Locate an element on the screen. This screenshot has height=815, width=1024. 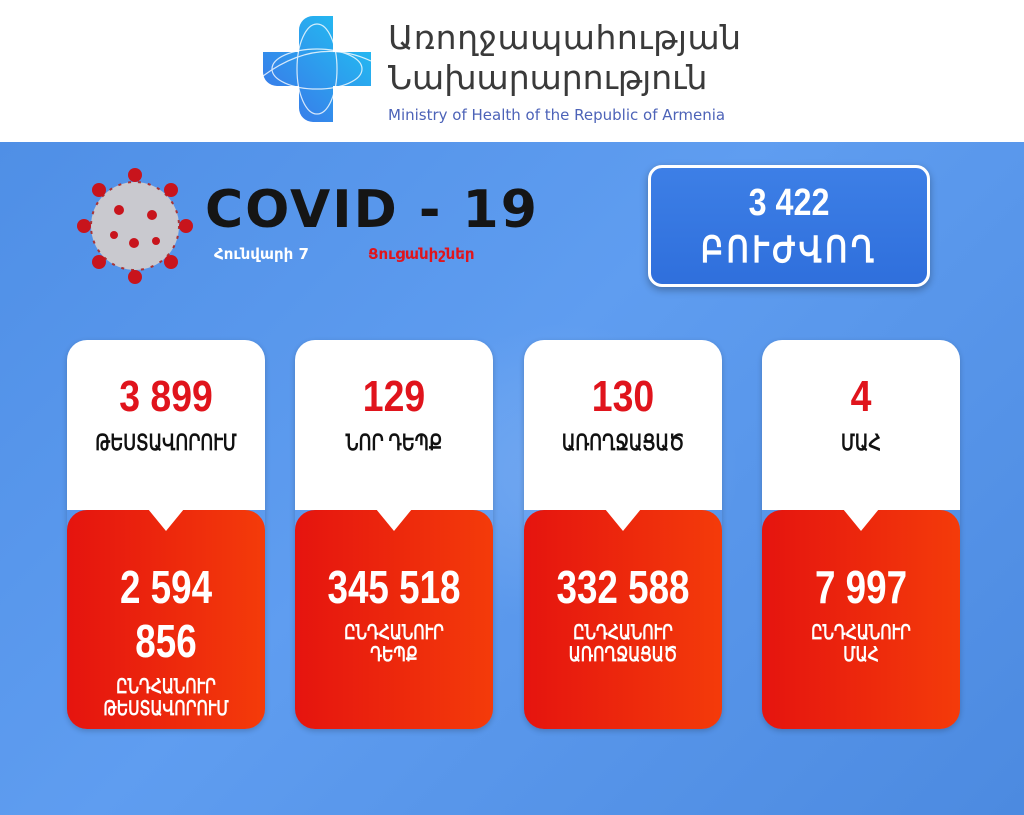
total-label-line2: ԴԵՊՔ is located at coordinates (394, 655).